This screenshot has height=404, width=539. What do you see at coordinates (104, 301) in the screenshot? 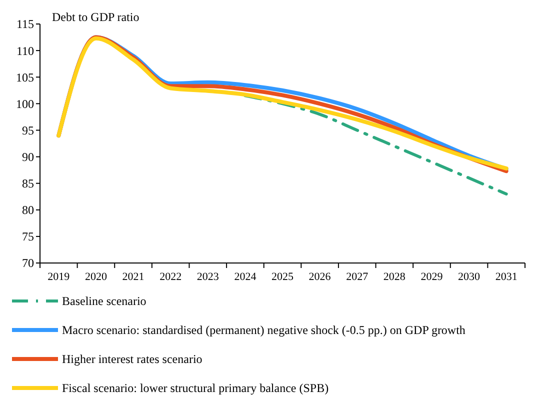
I see `legend-label: Baseline scenario` at bounding box center [104, 301].